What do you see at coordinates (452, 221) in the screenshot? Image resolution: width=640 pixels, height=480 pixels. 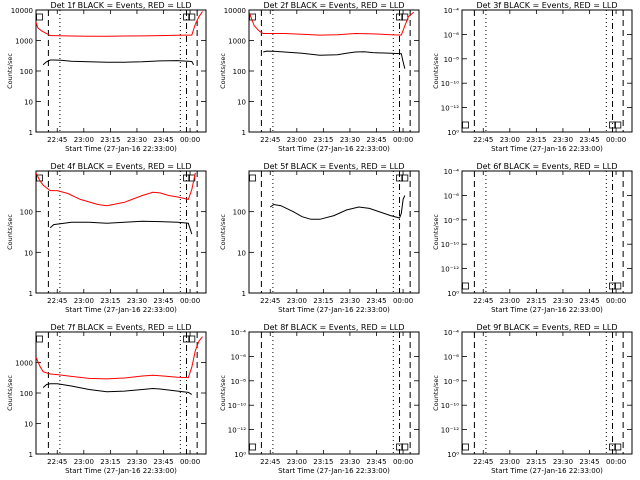 I see `y-tick-label: 10⁻⁸` at bounding box center [452, 221].